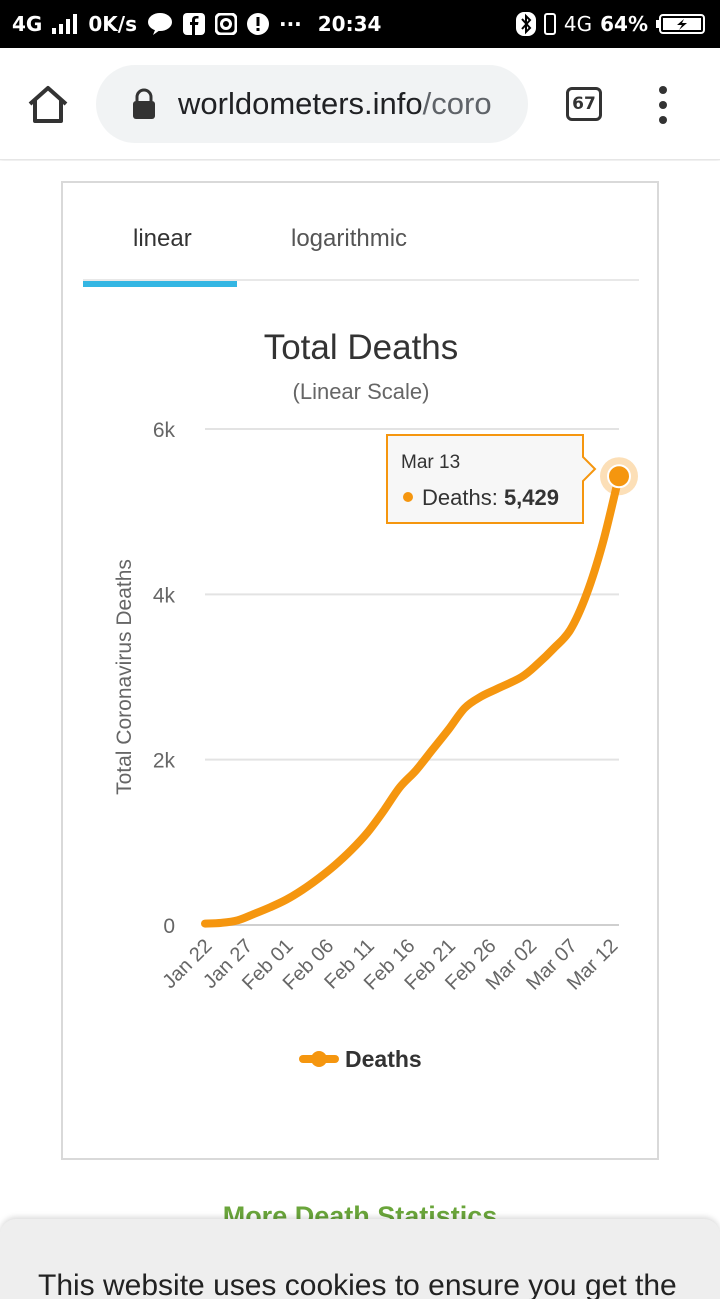 This screenshot has height=1299, width=720. Describe the element at coordinates (578, 24) in the screenshot. I see `network-indicator-right: 4G` at that location.